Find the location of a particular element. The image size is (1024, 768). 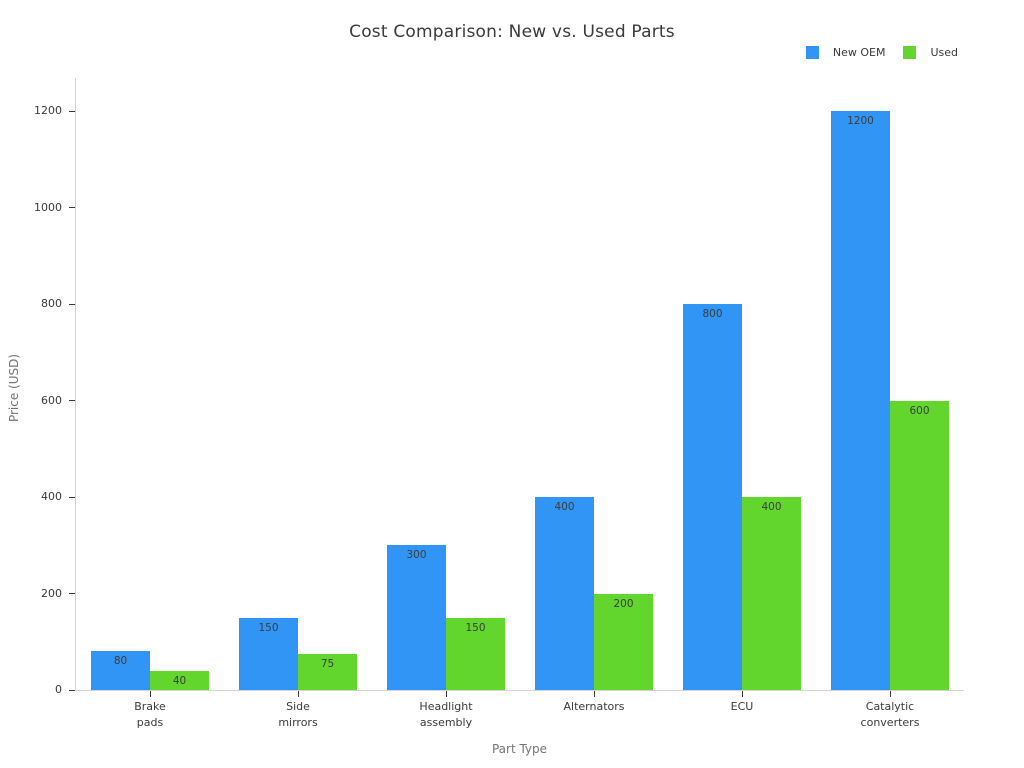

bar-used-ecu: 400 is located at coordinates (771, 593).